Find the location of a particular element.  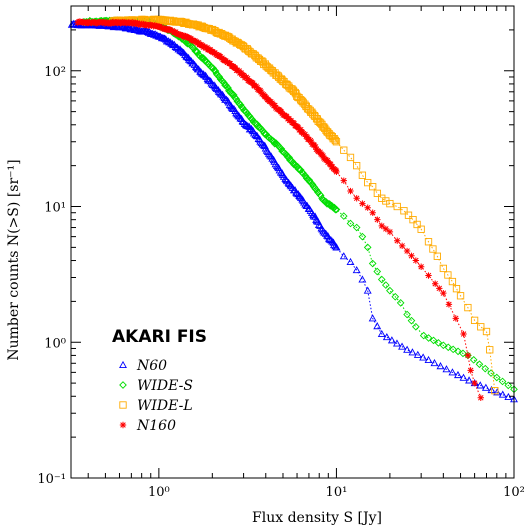

y-tick-label: 10² is located at coordinates (55, 72).